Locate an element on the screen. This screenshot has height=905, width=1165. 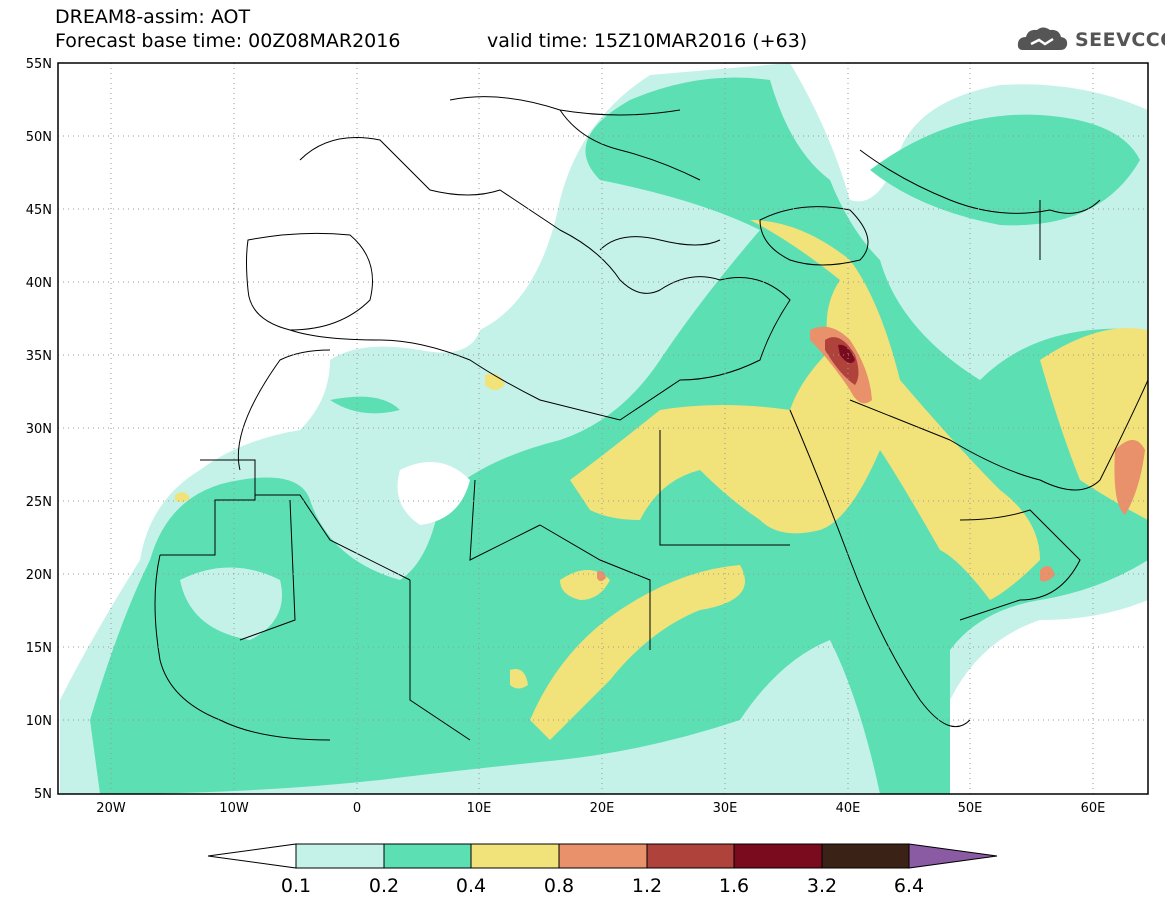
lon-label: 20E is located at coordinates (602, 808).